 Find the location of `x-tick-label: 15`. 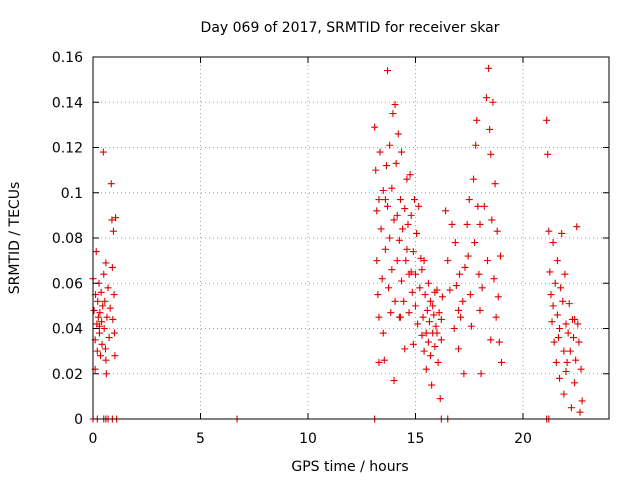

x-tick-label: 15 is located at coordinates (416, 439).